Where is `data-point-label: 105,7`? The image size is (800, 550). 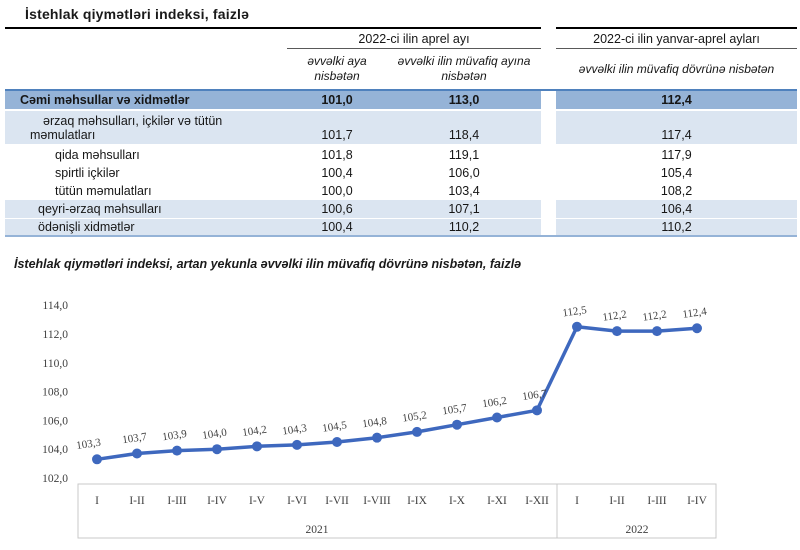
data-point-label: 105,7 is located at coordinates (454, 409).